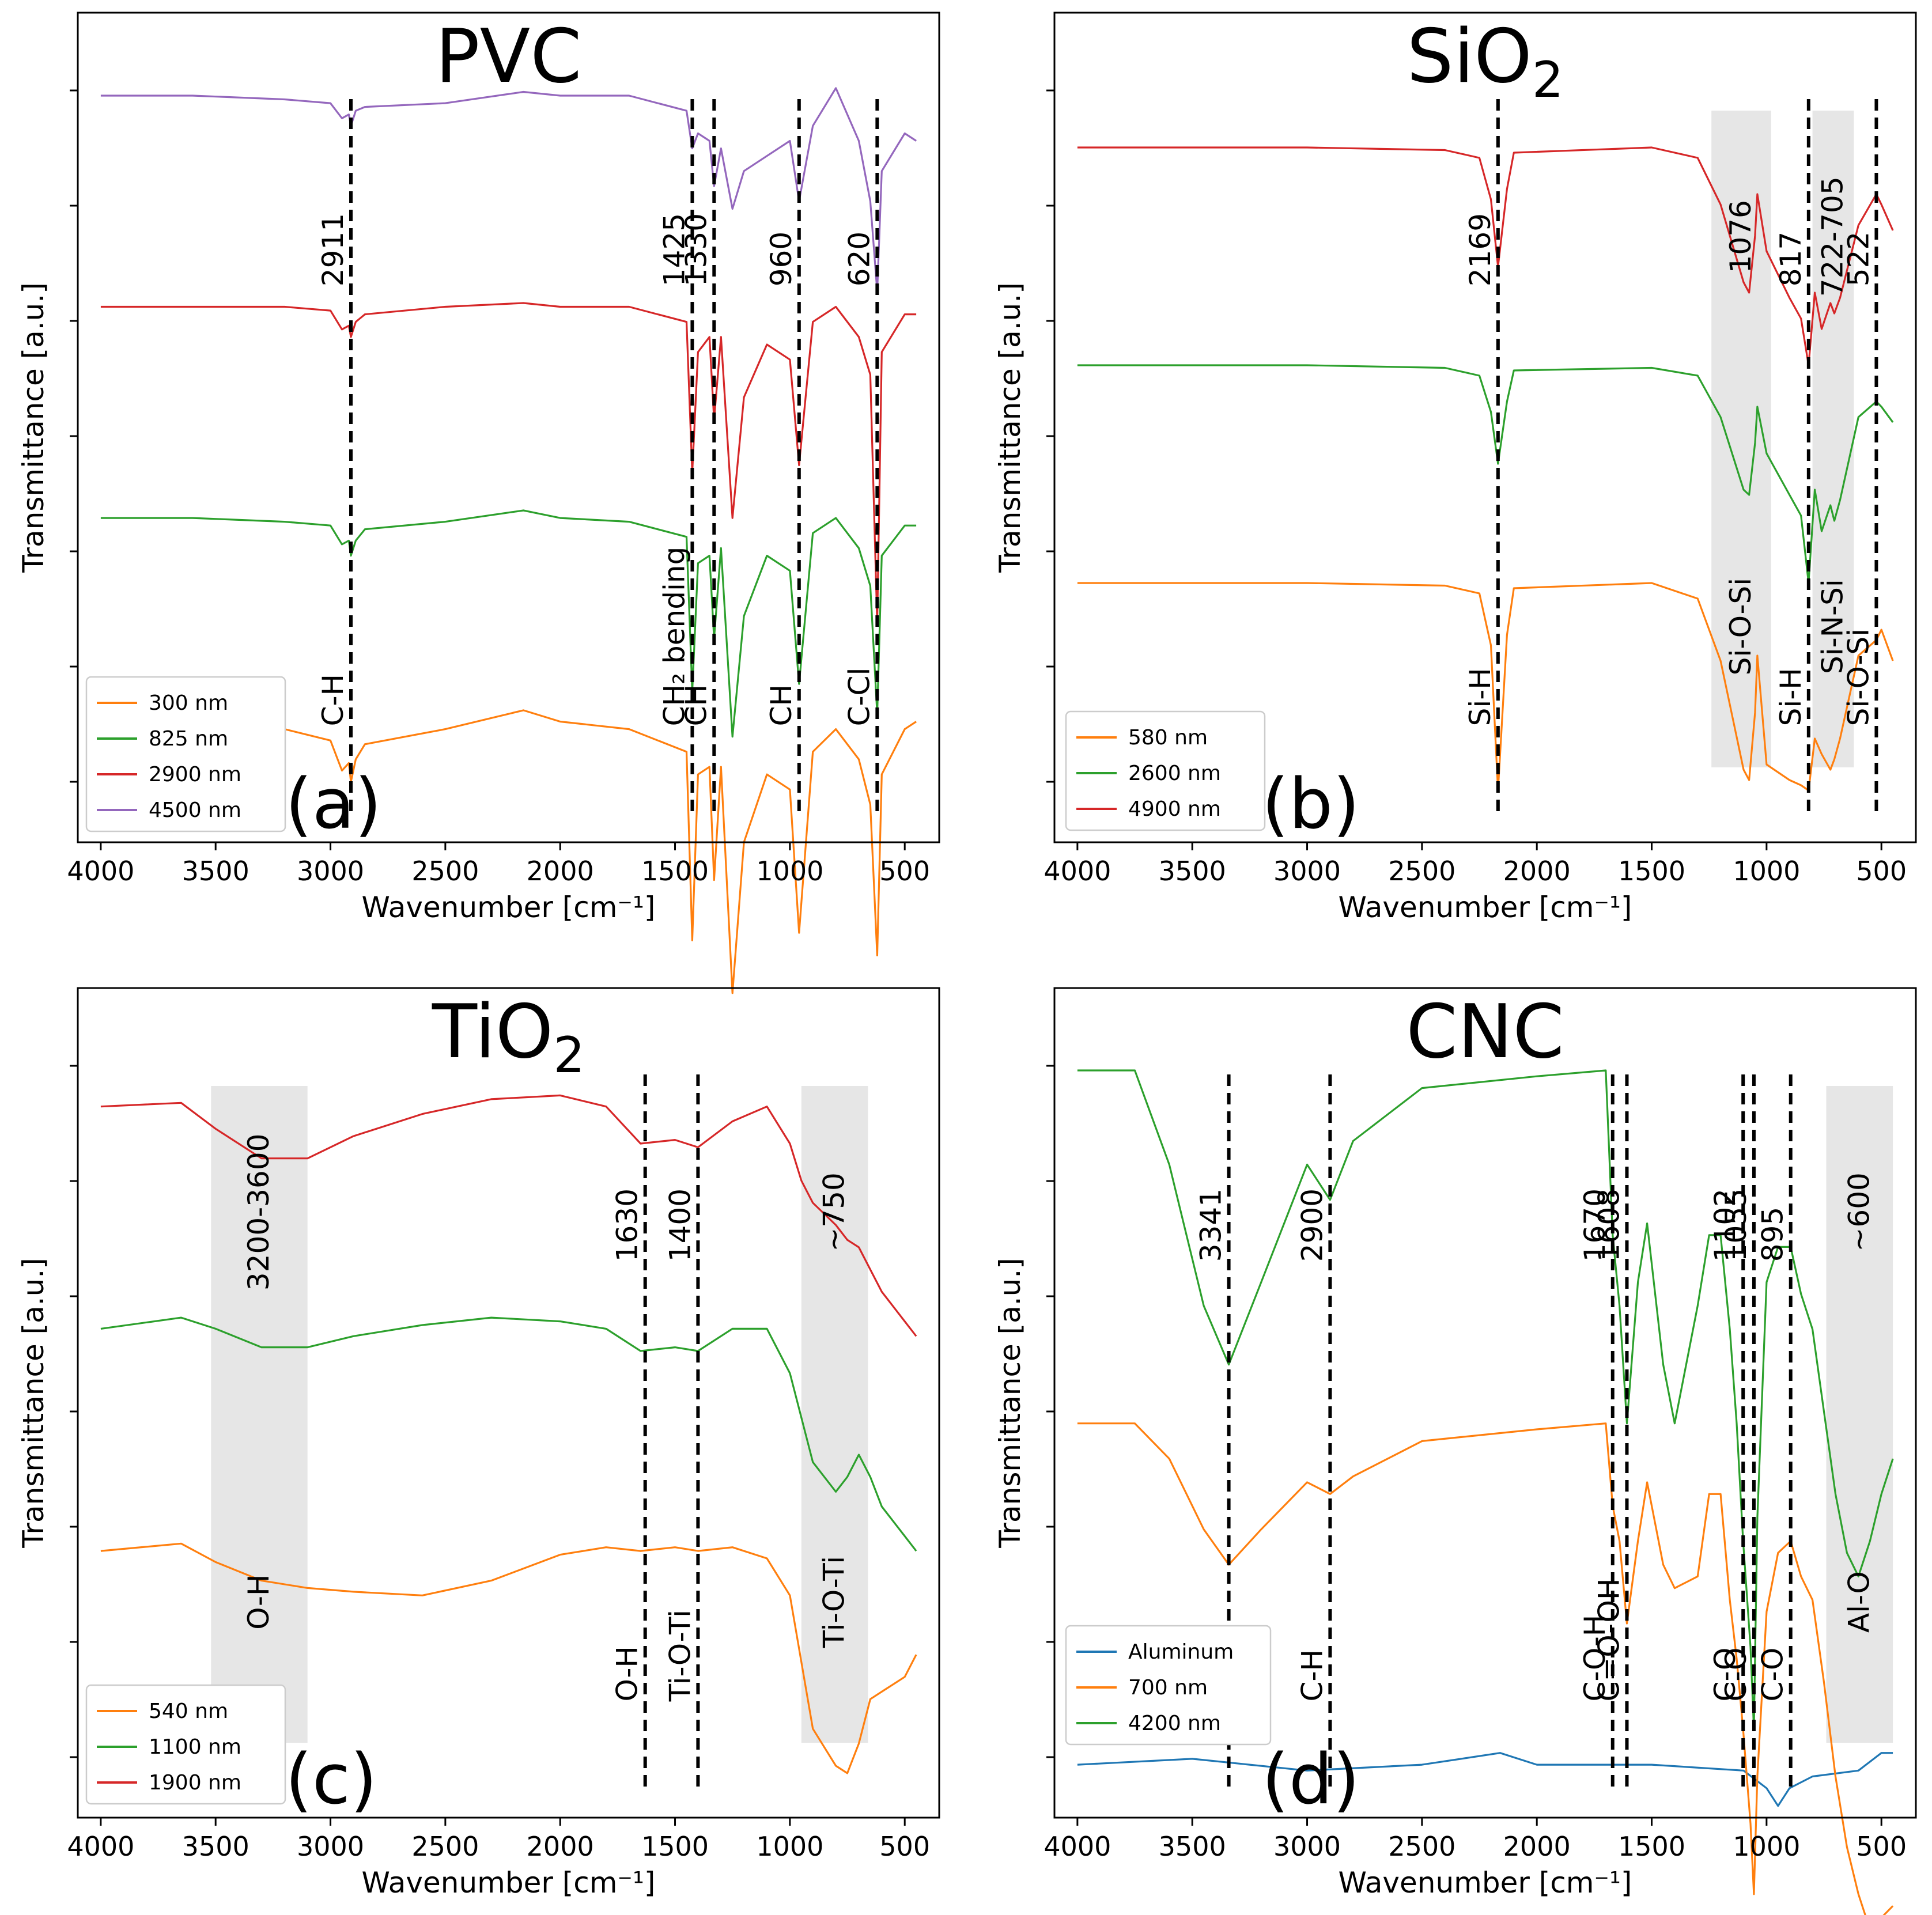 The image size is (1932, 1915). What do you see at coordinates (1485, 1780) in the screenshot?
I see `spectrum-line-aluminum` at bounding box center [1485, 1780].